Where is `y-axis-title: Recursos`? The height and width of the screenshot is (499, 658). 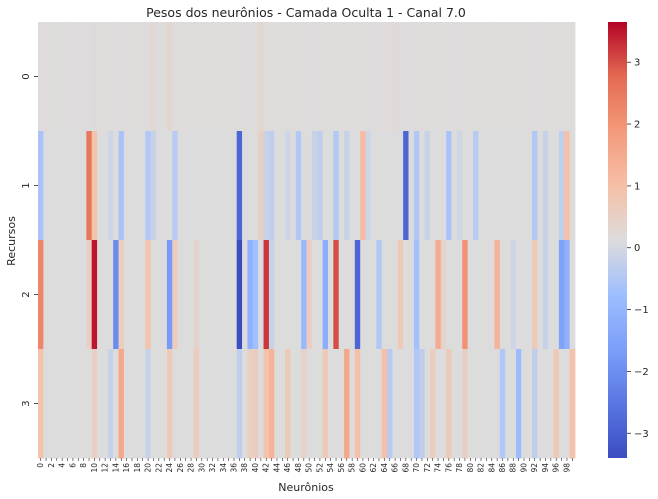 y-axis-title: Recursos is located at coordinates (11, 241).